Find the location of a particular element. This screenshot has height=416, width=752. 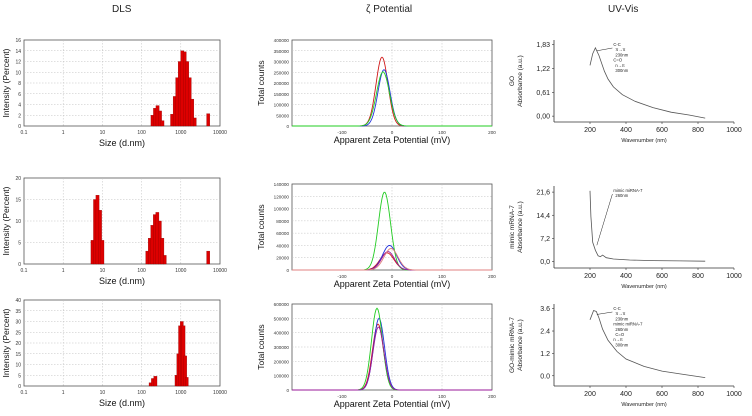

y-tick-label: 40000 is located at coordinates (282, 245).